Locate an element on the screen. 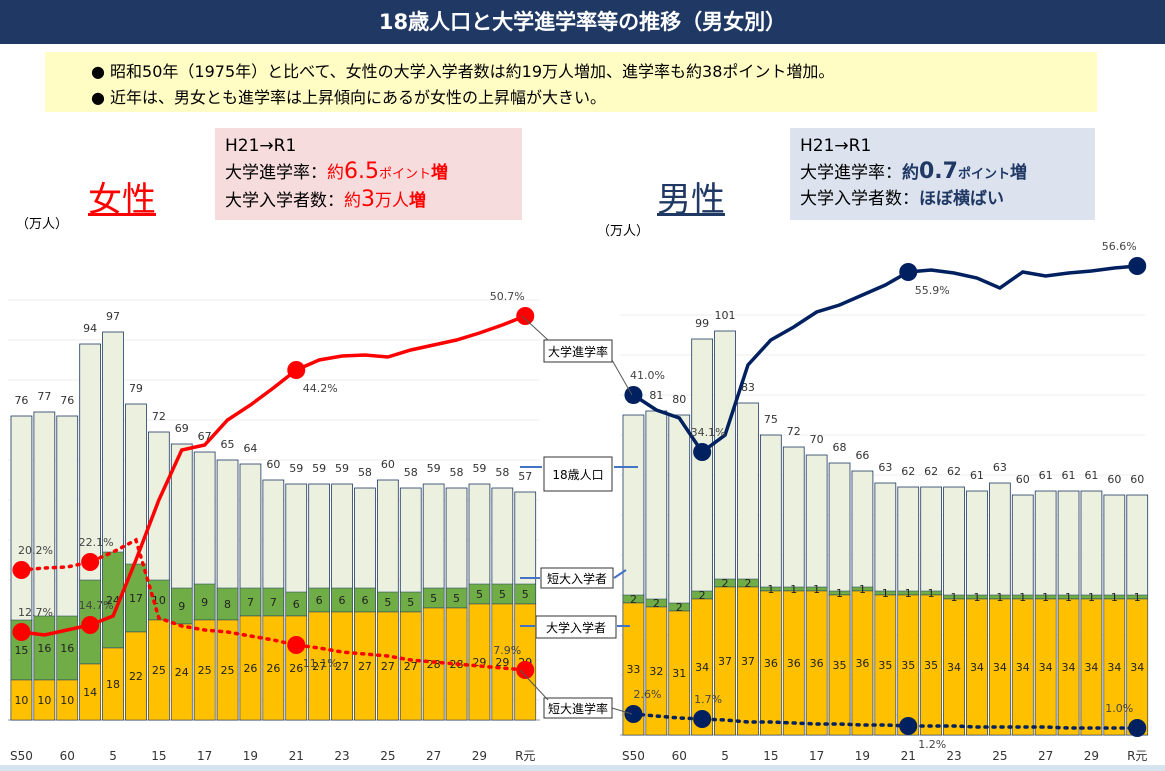 This screenshot has height=771, width=1165. female-label-population: 59 is located at coordinates (479, 468).